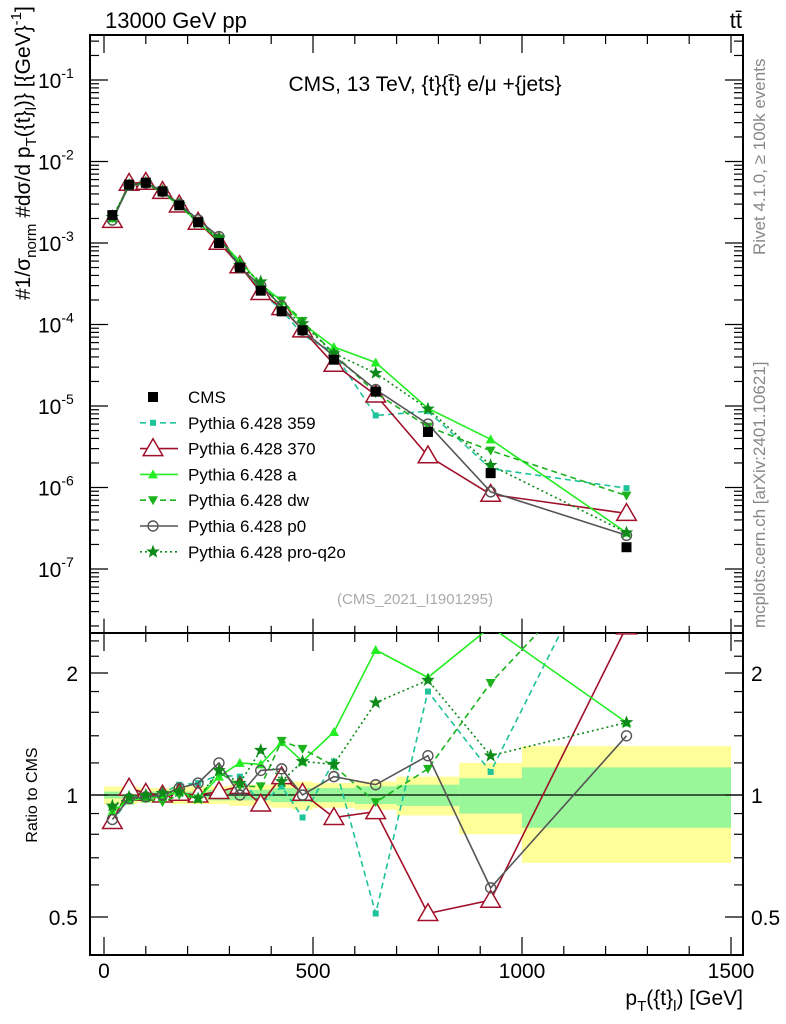  I want to click on ratio-tick-label-right: 1, so click(757, 796).